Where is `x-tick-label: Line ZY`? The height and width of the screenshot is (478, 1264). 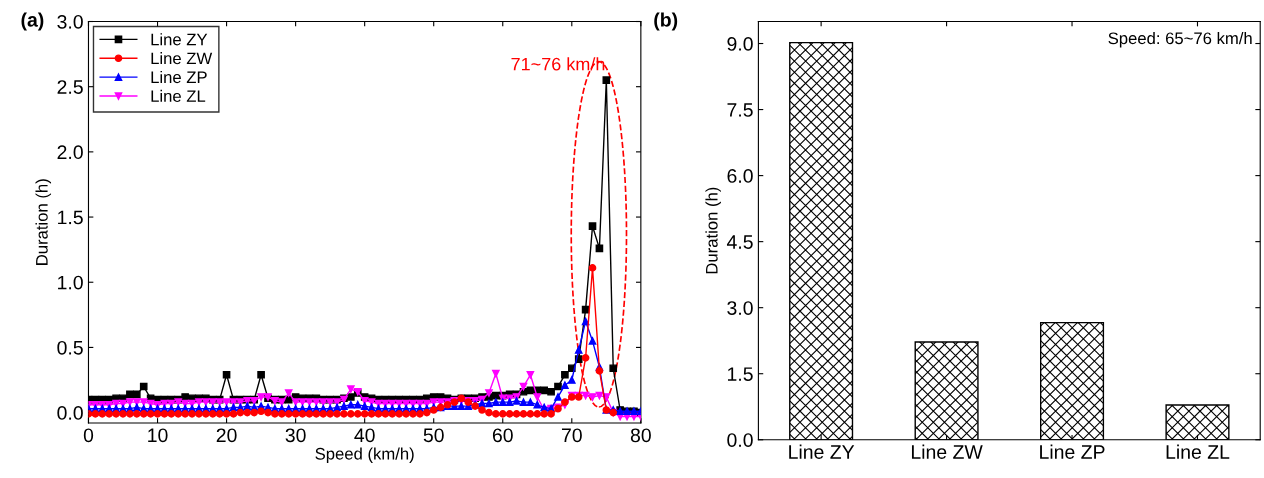 x-tick-label: Line ZY is located at coordinates (822, 451).